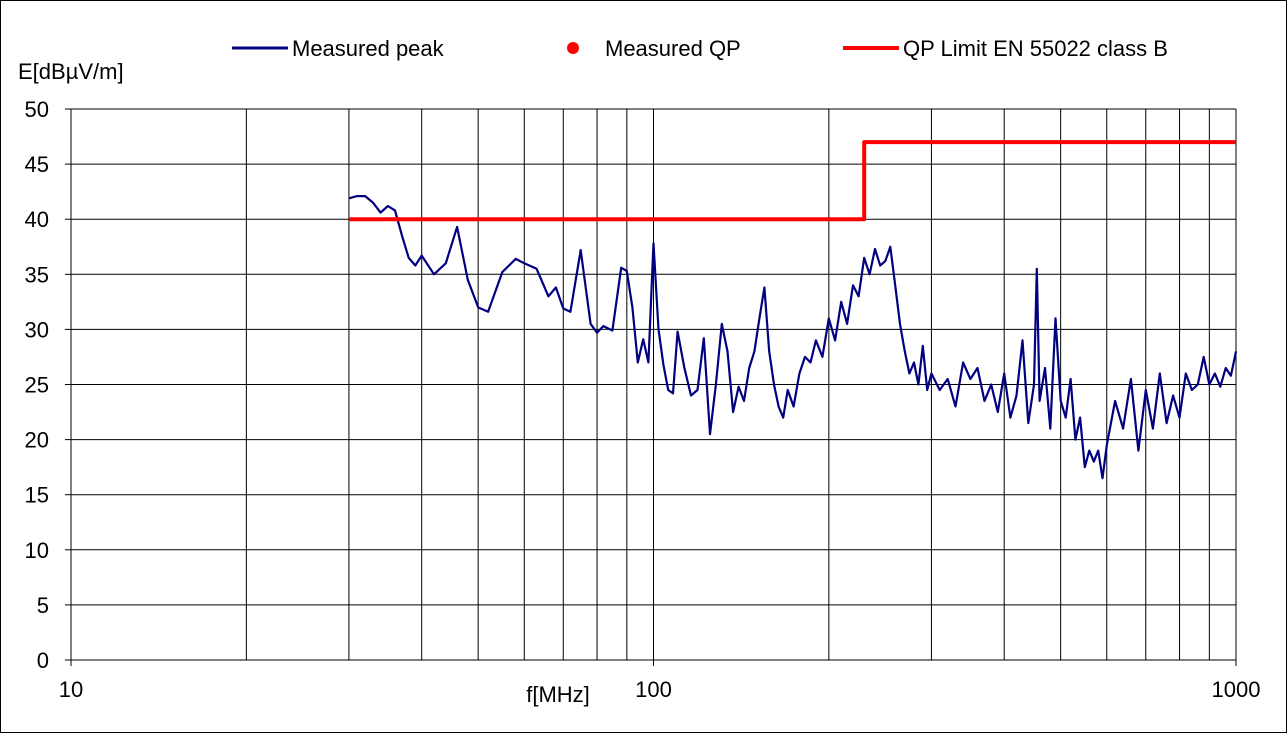 Image resolution: width=1287 pixels, height=733 pixels. What do you see at coordinates (653, 689) in the screenshot?
I see `x-tick-label: 100` at bounding box center [653, 689].